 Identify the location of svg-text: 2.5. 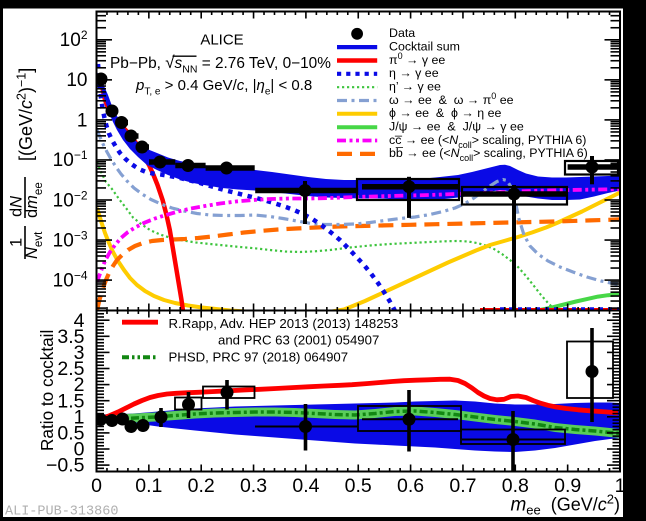
(70, 369).